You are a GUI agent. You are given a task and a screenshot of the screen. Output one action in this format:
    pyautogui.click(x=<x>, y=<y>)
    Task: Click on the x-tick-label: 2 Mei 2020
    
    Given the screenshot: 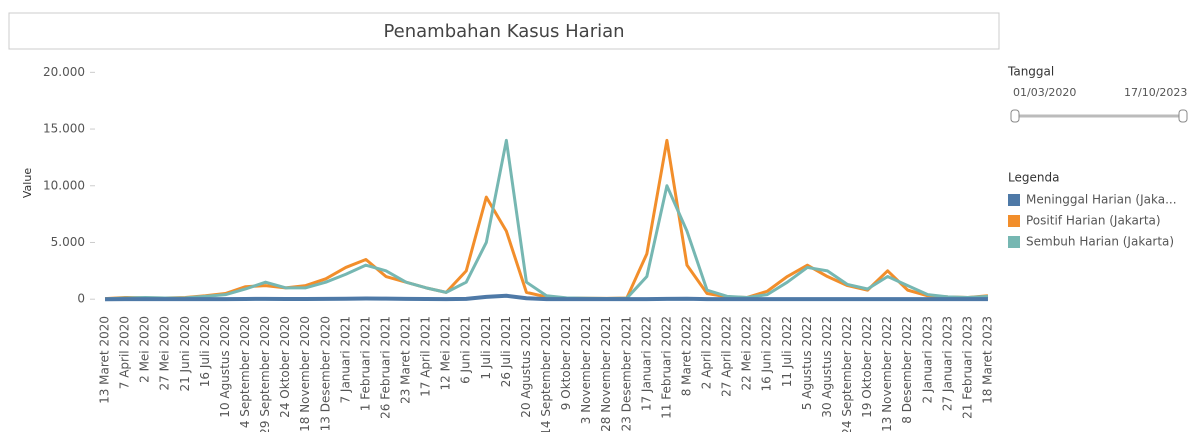 What is the action you would take?
    pyautogui.click(x=145, y=349)
    